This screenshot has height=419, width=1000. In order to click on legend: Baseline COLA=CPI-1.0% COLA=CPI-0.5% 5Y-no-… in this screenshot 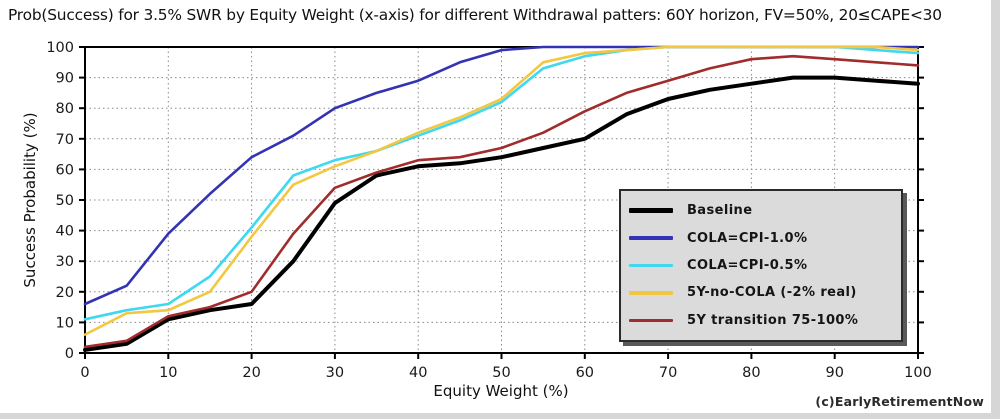, I will do `click(761, 265)`.